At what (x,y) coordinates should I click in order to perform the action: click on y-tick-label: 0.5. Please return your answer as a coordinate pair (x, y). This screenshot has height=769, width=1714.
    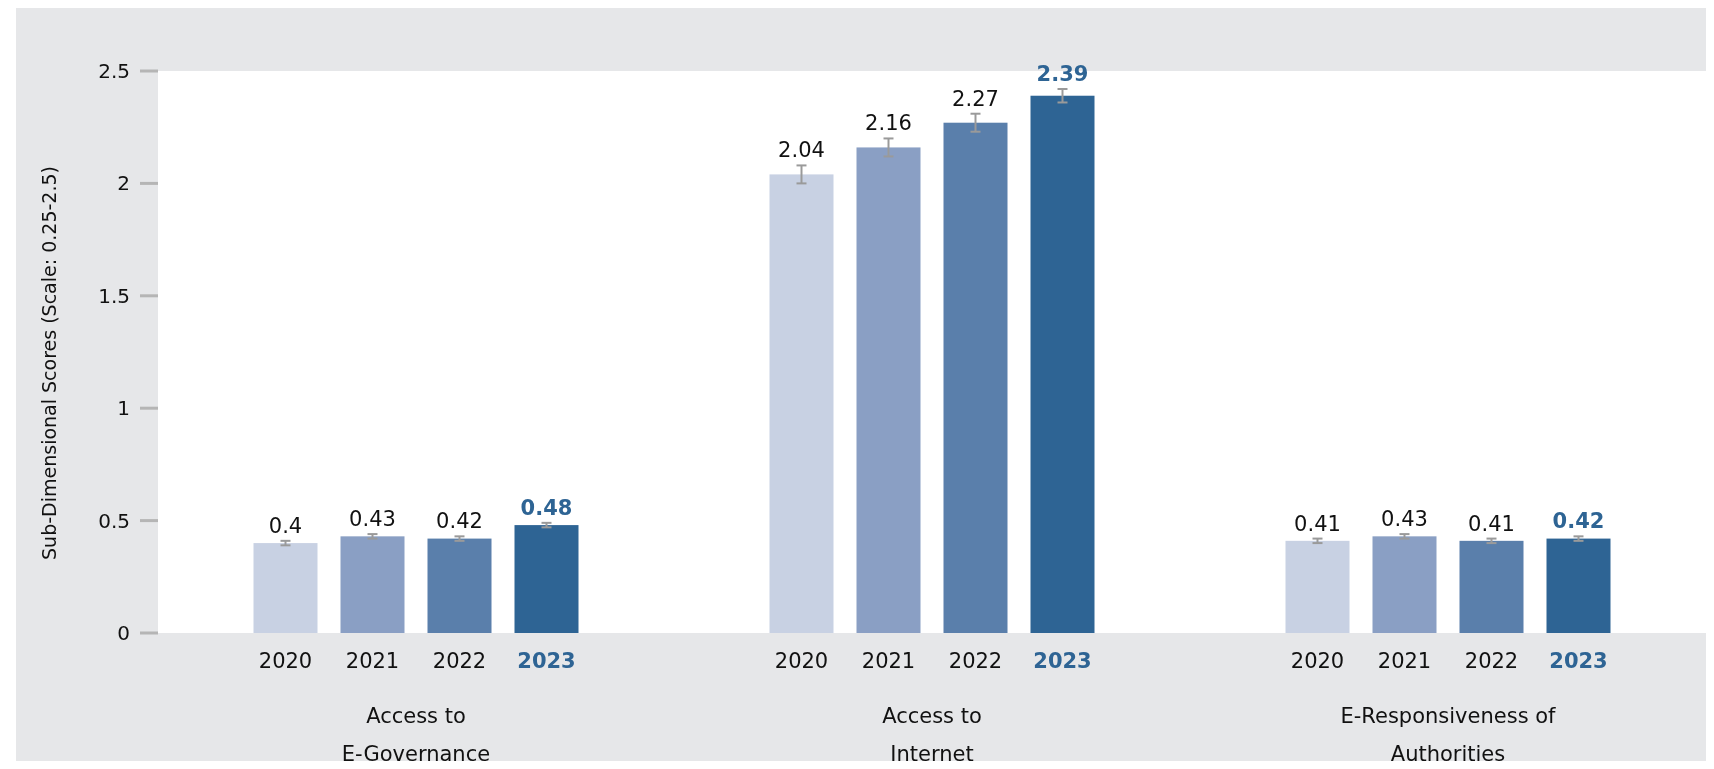
    Looking at the image, I should click on (114, 520).